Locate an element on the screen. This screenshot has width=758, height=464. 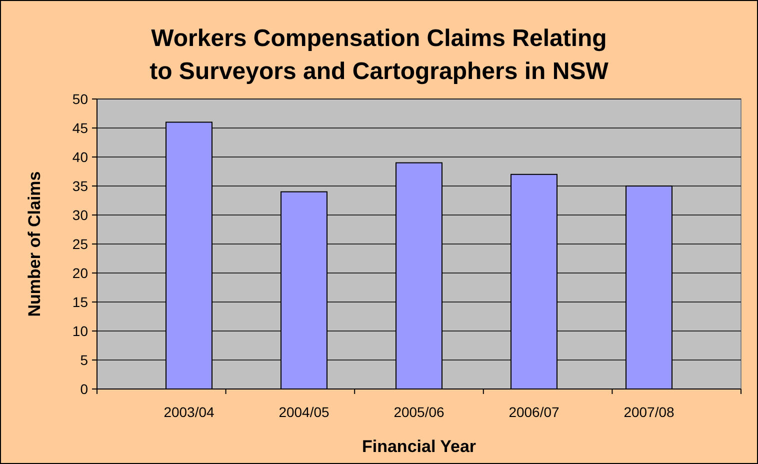
y-tick-label: 50 is located at coordinates (80, 98).